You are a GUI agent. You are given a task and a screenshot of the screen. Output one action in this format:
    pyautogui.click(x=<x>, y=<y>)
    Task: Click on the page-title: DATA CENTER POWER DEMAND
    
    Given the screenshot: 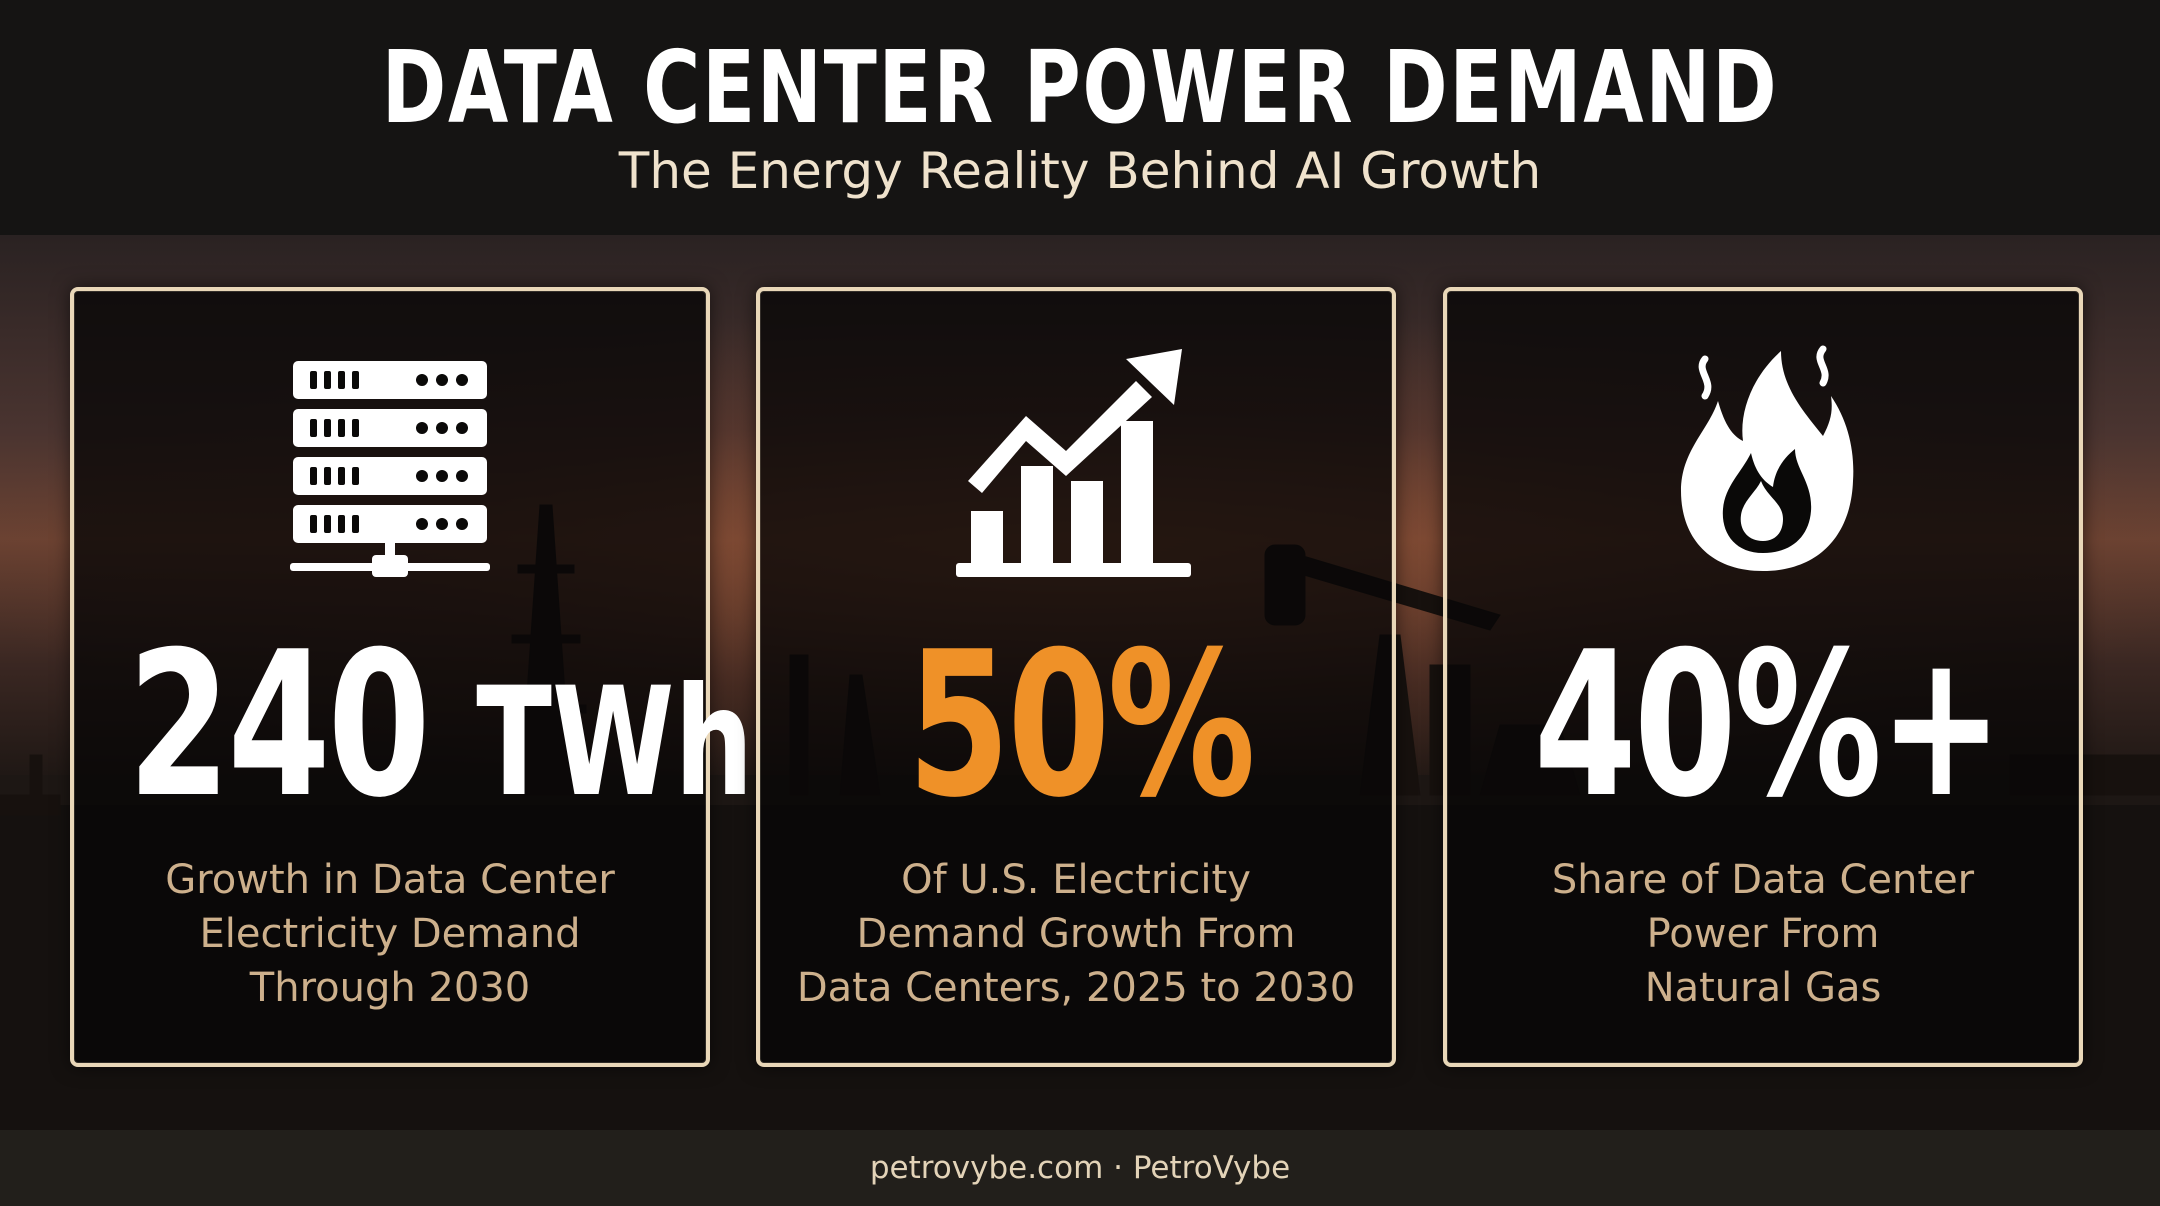 What is the action you would take?
    pyautogui.click(x=1080, y=87)
    